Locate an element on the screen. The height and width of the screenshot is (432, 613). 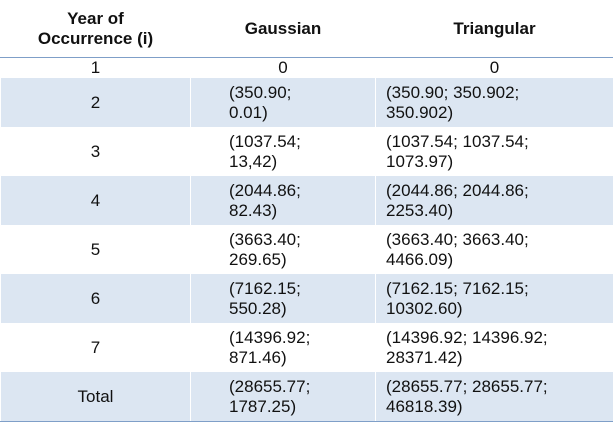
cell-text: 7 is located at coordinates (95, 347).